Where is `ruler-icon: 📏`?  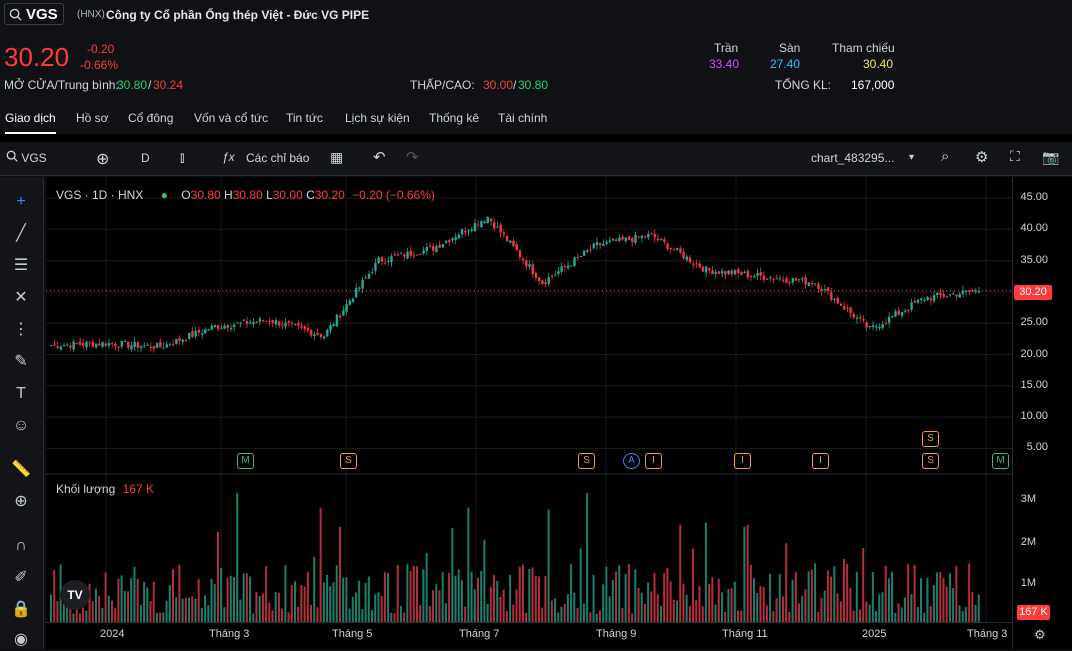 ruler-icon: 📏 is located at coordinates (21, 469).